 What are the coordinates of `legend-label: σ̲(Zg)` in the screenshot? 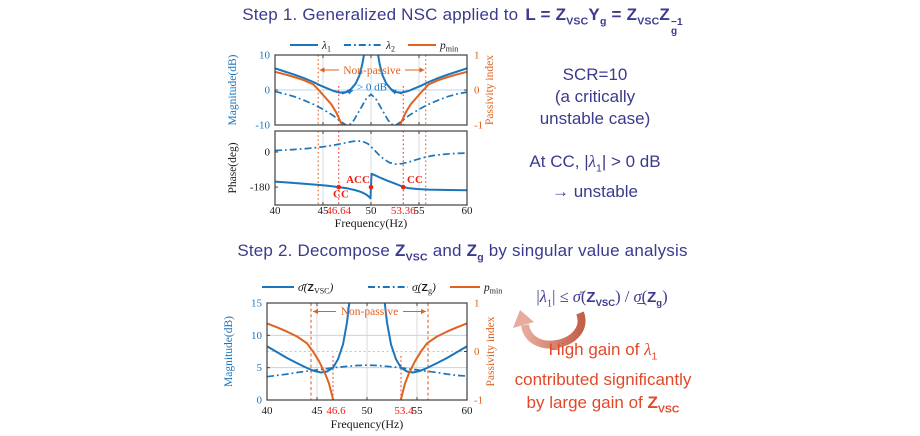 It's located at (424, 289).